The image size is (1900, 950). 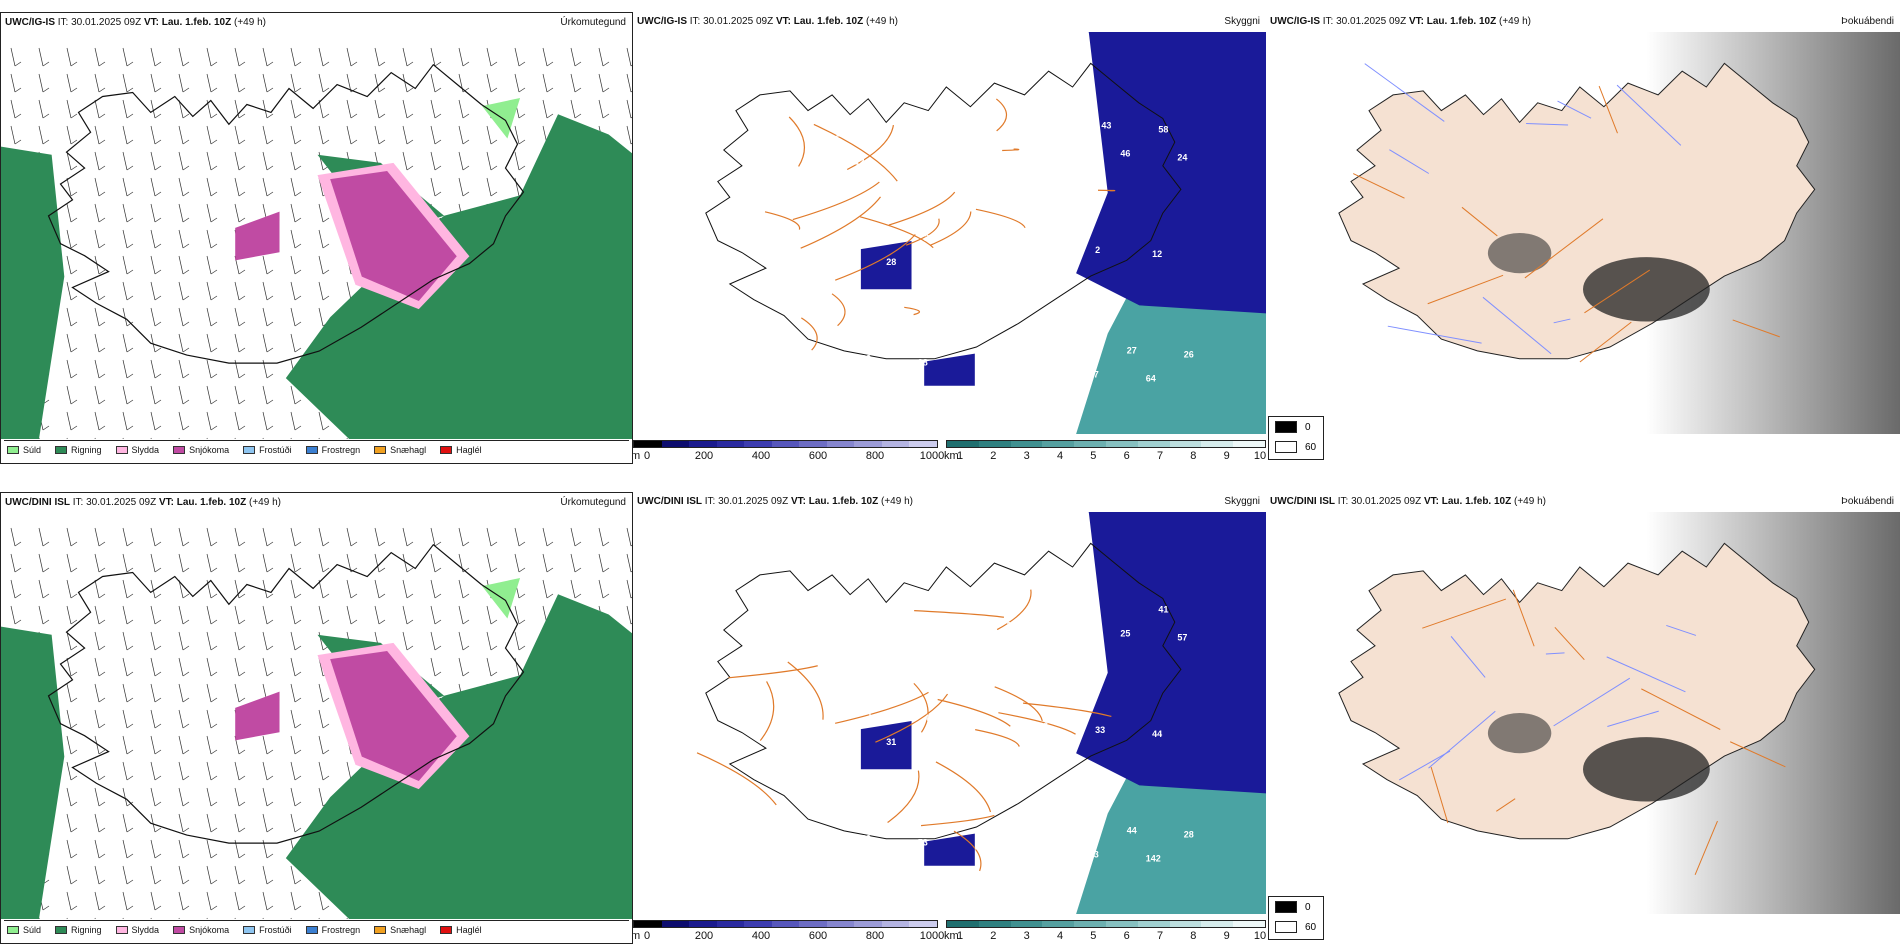 I want to click on legend-item: Snæhagl, so click(x=400, y=930).